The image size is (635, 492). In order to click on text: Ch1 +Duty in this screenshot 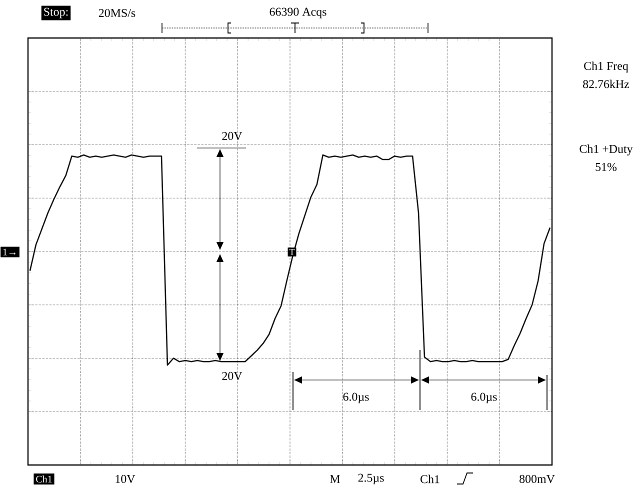, I will do `click(606, 150)`.